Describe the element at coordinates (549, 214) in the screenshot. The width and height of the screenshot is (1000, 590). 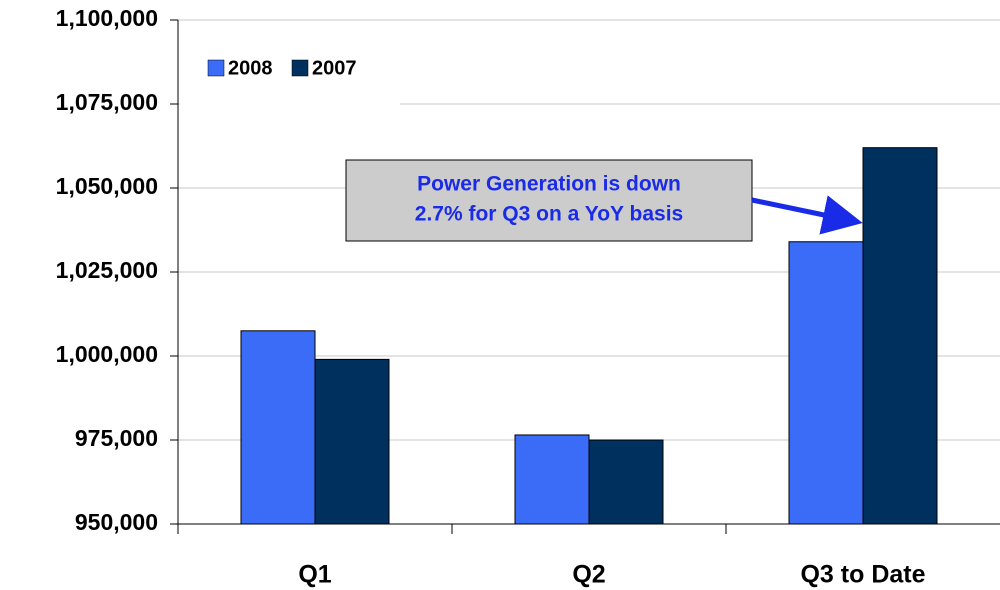
I see `annotation-text: 2.7% for Q3 on a YoY basis` at that location.